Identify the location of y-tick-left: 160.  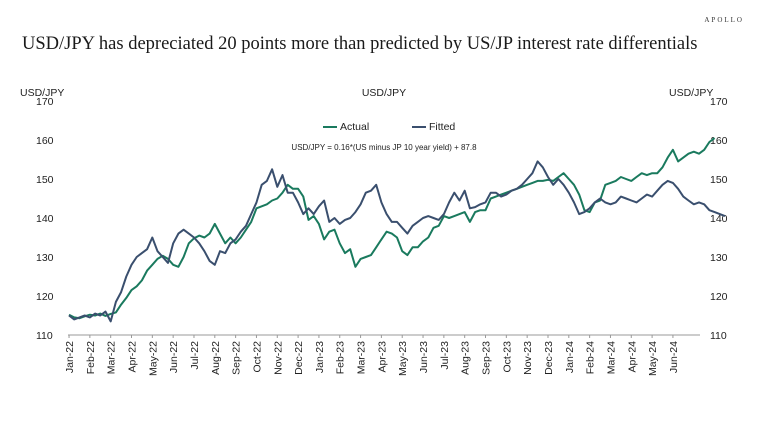
(45, 141).